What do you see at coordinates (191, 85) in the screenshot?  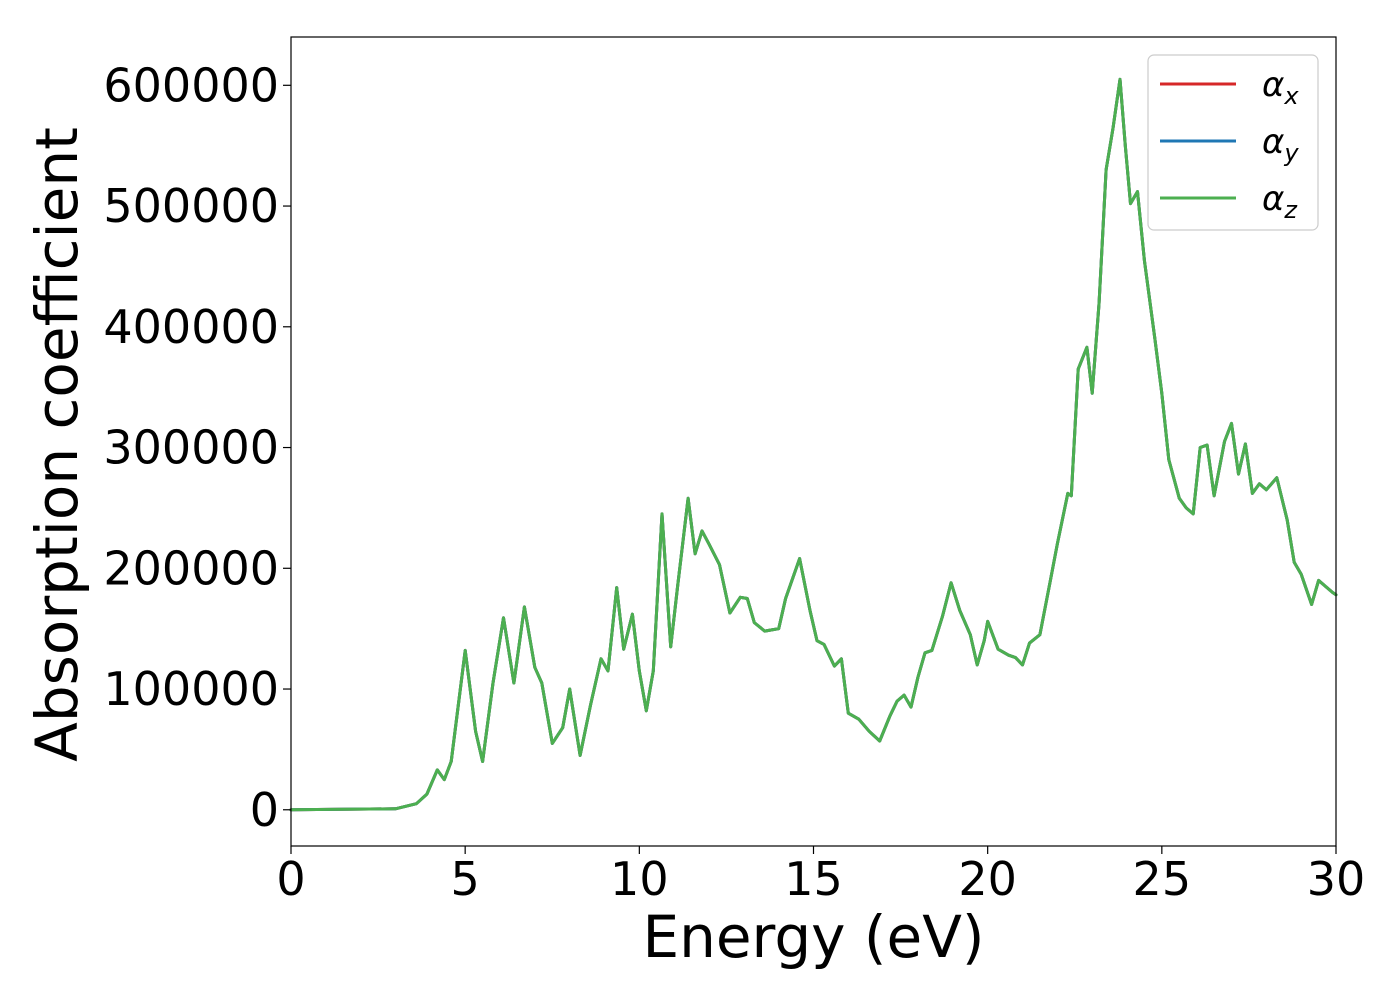 I see `y-tick-label: 600000` at bounding box center [191, 85].